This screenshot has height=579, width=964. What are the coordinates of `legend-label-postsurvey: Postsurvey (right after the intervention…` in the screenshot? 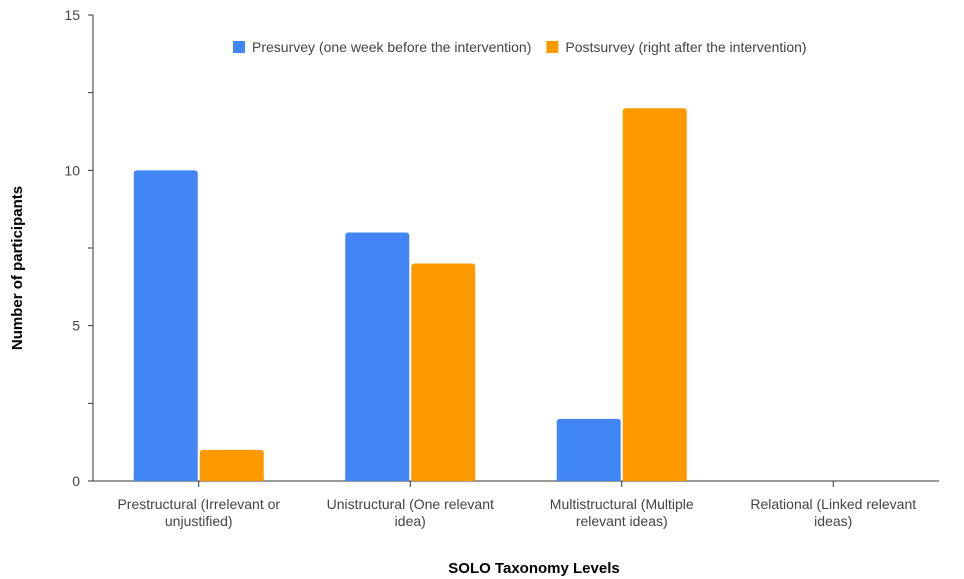 It's located at (685, 47).